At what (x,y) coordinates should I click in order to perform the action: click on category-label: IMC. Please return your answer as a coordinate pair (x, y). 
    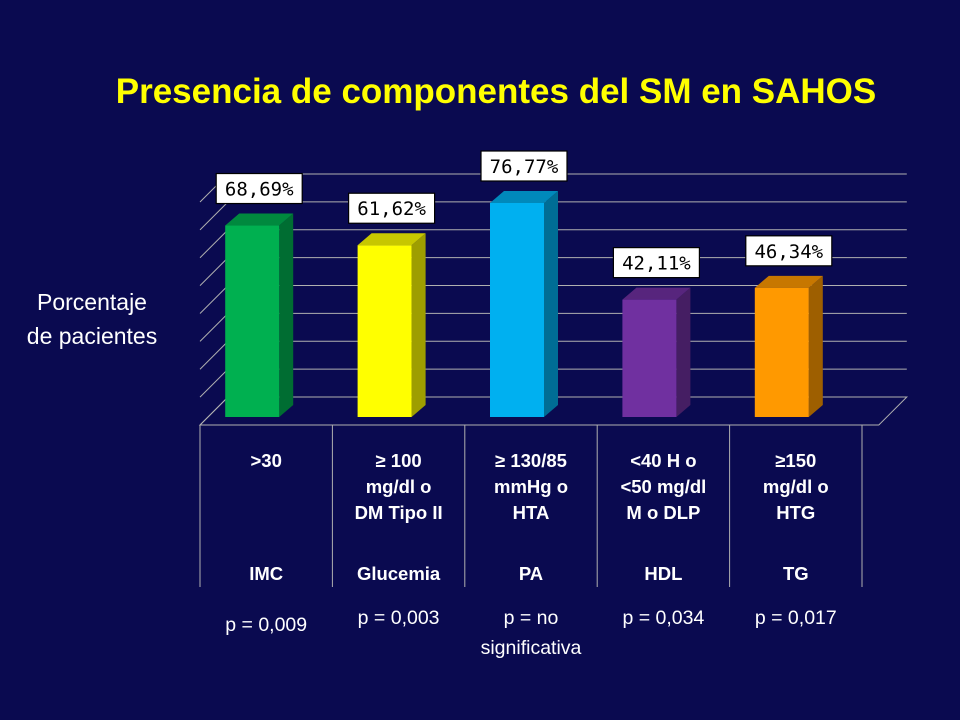
    Looking at the image, I should click on (266, 574).